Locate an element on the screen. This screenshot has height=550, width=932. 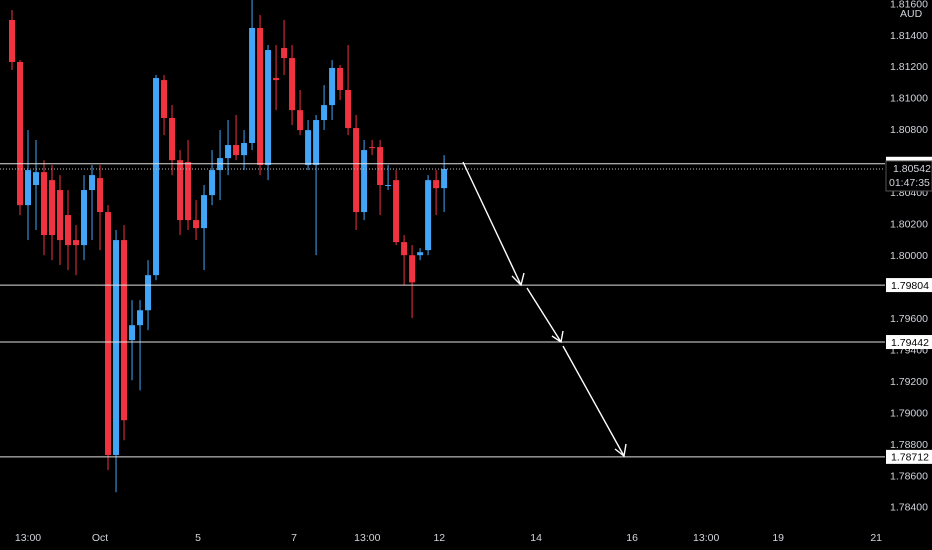
y-tick-label: 1.79600 is located at coordinates (909, 319).